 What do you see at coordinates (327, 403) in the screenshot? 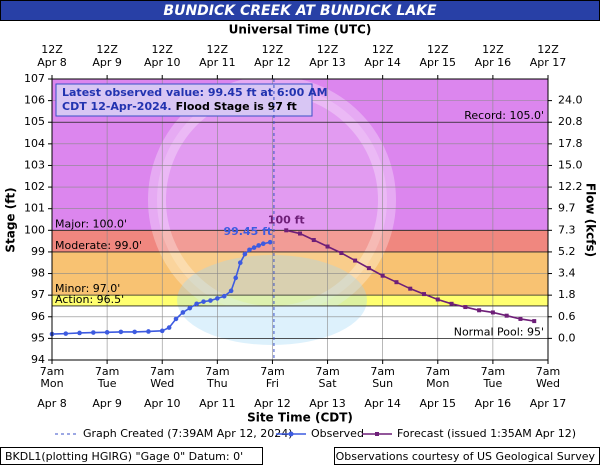
I see `x-tick-date: Apr 13` at bounding box center [327, 403].